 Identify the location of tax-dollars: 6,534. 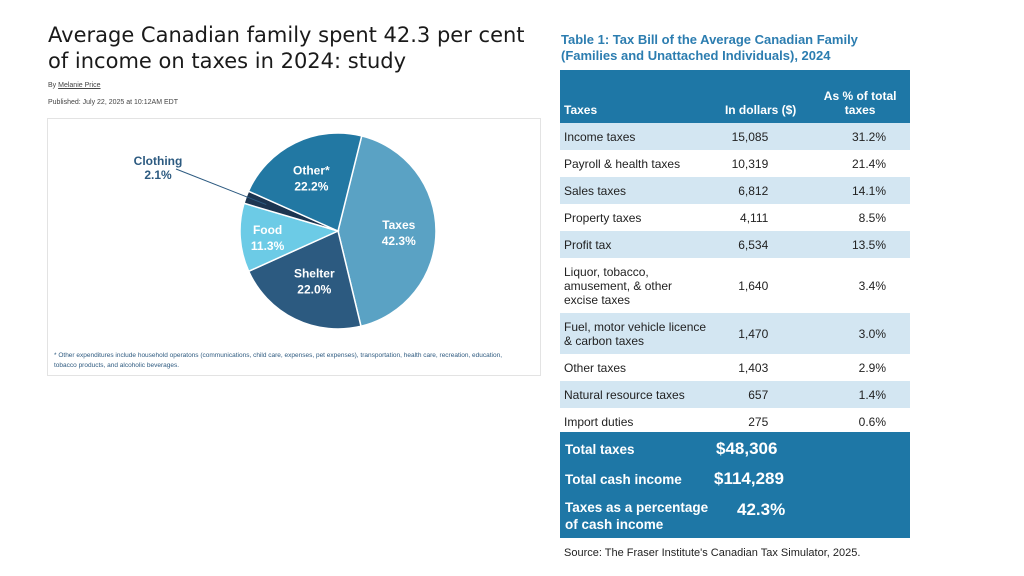
(762, 244).